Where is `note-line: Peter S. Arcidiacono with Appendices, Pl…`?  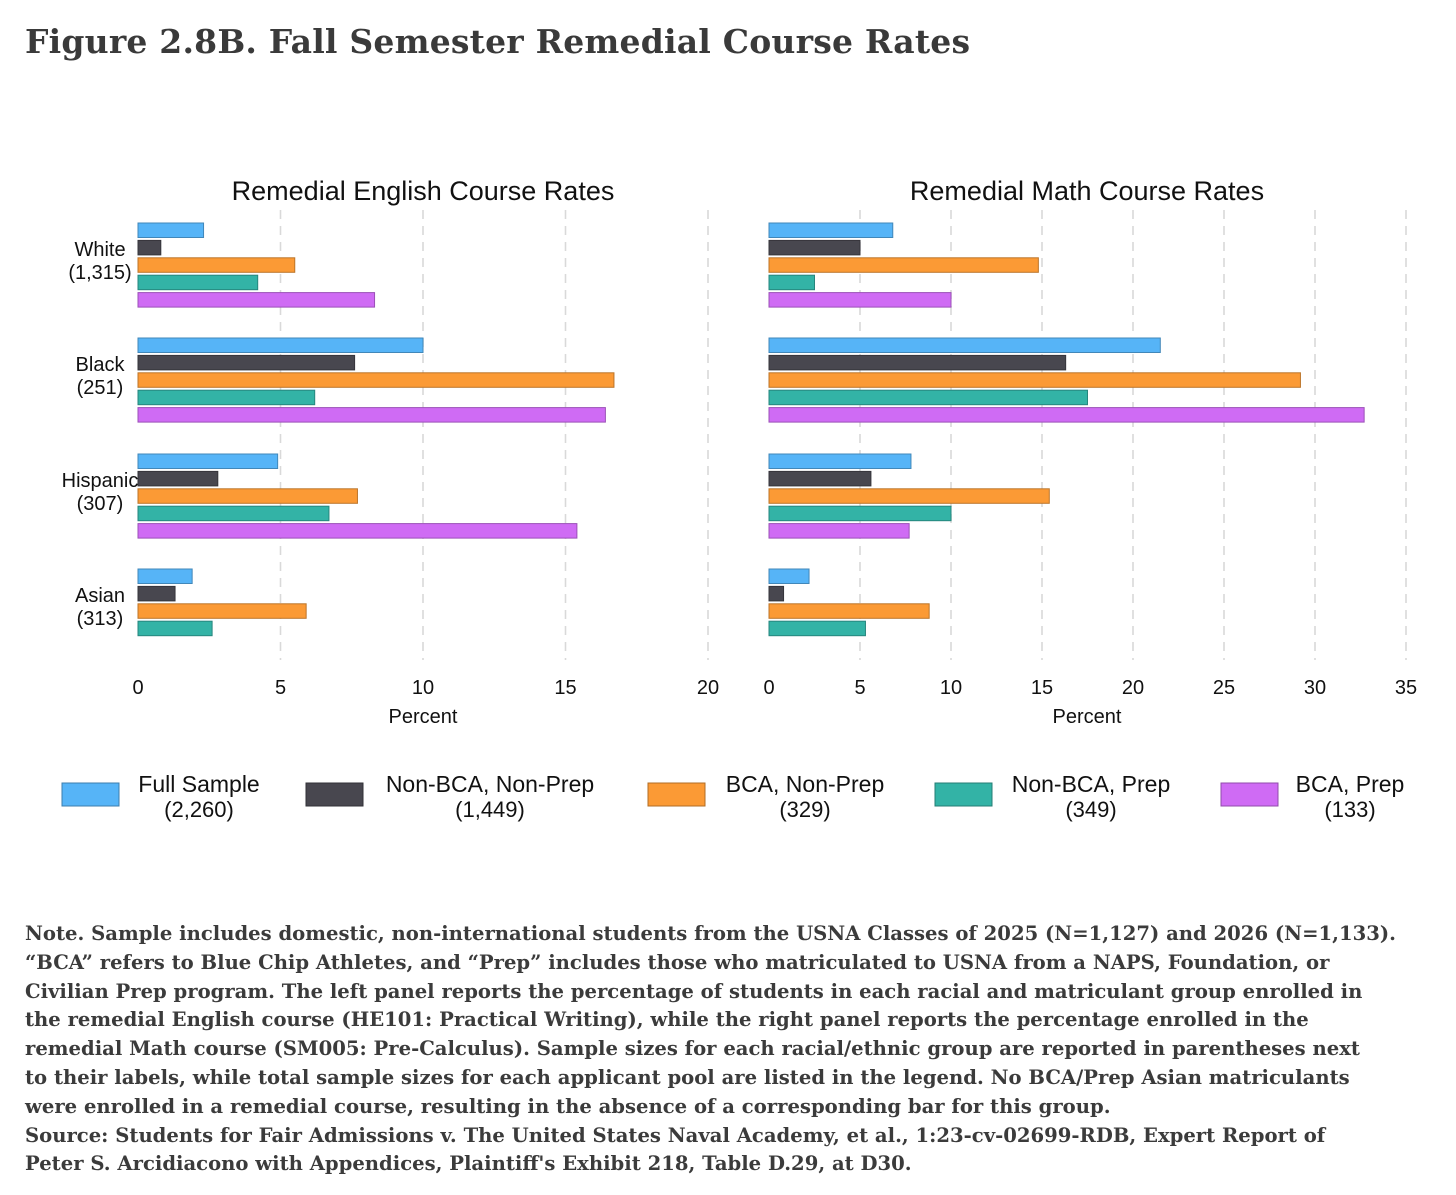 note-line: Peter S. Arcidiacono with Appendices, Pl… is located at coordinates (468, 1164).